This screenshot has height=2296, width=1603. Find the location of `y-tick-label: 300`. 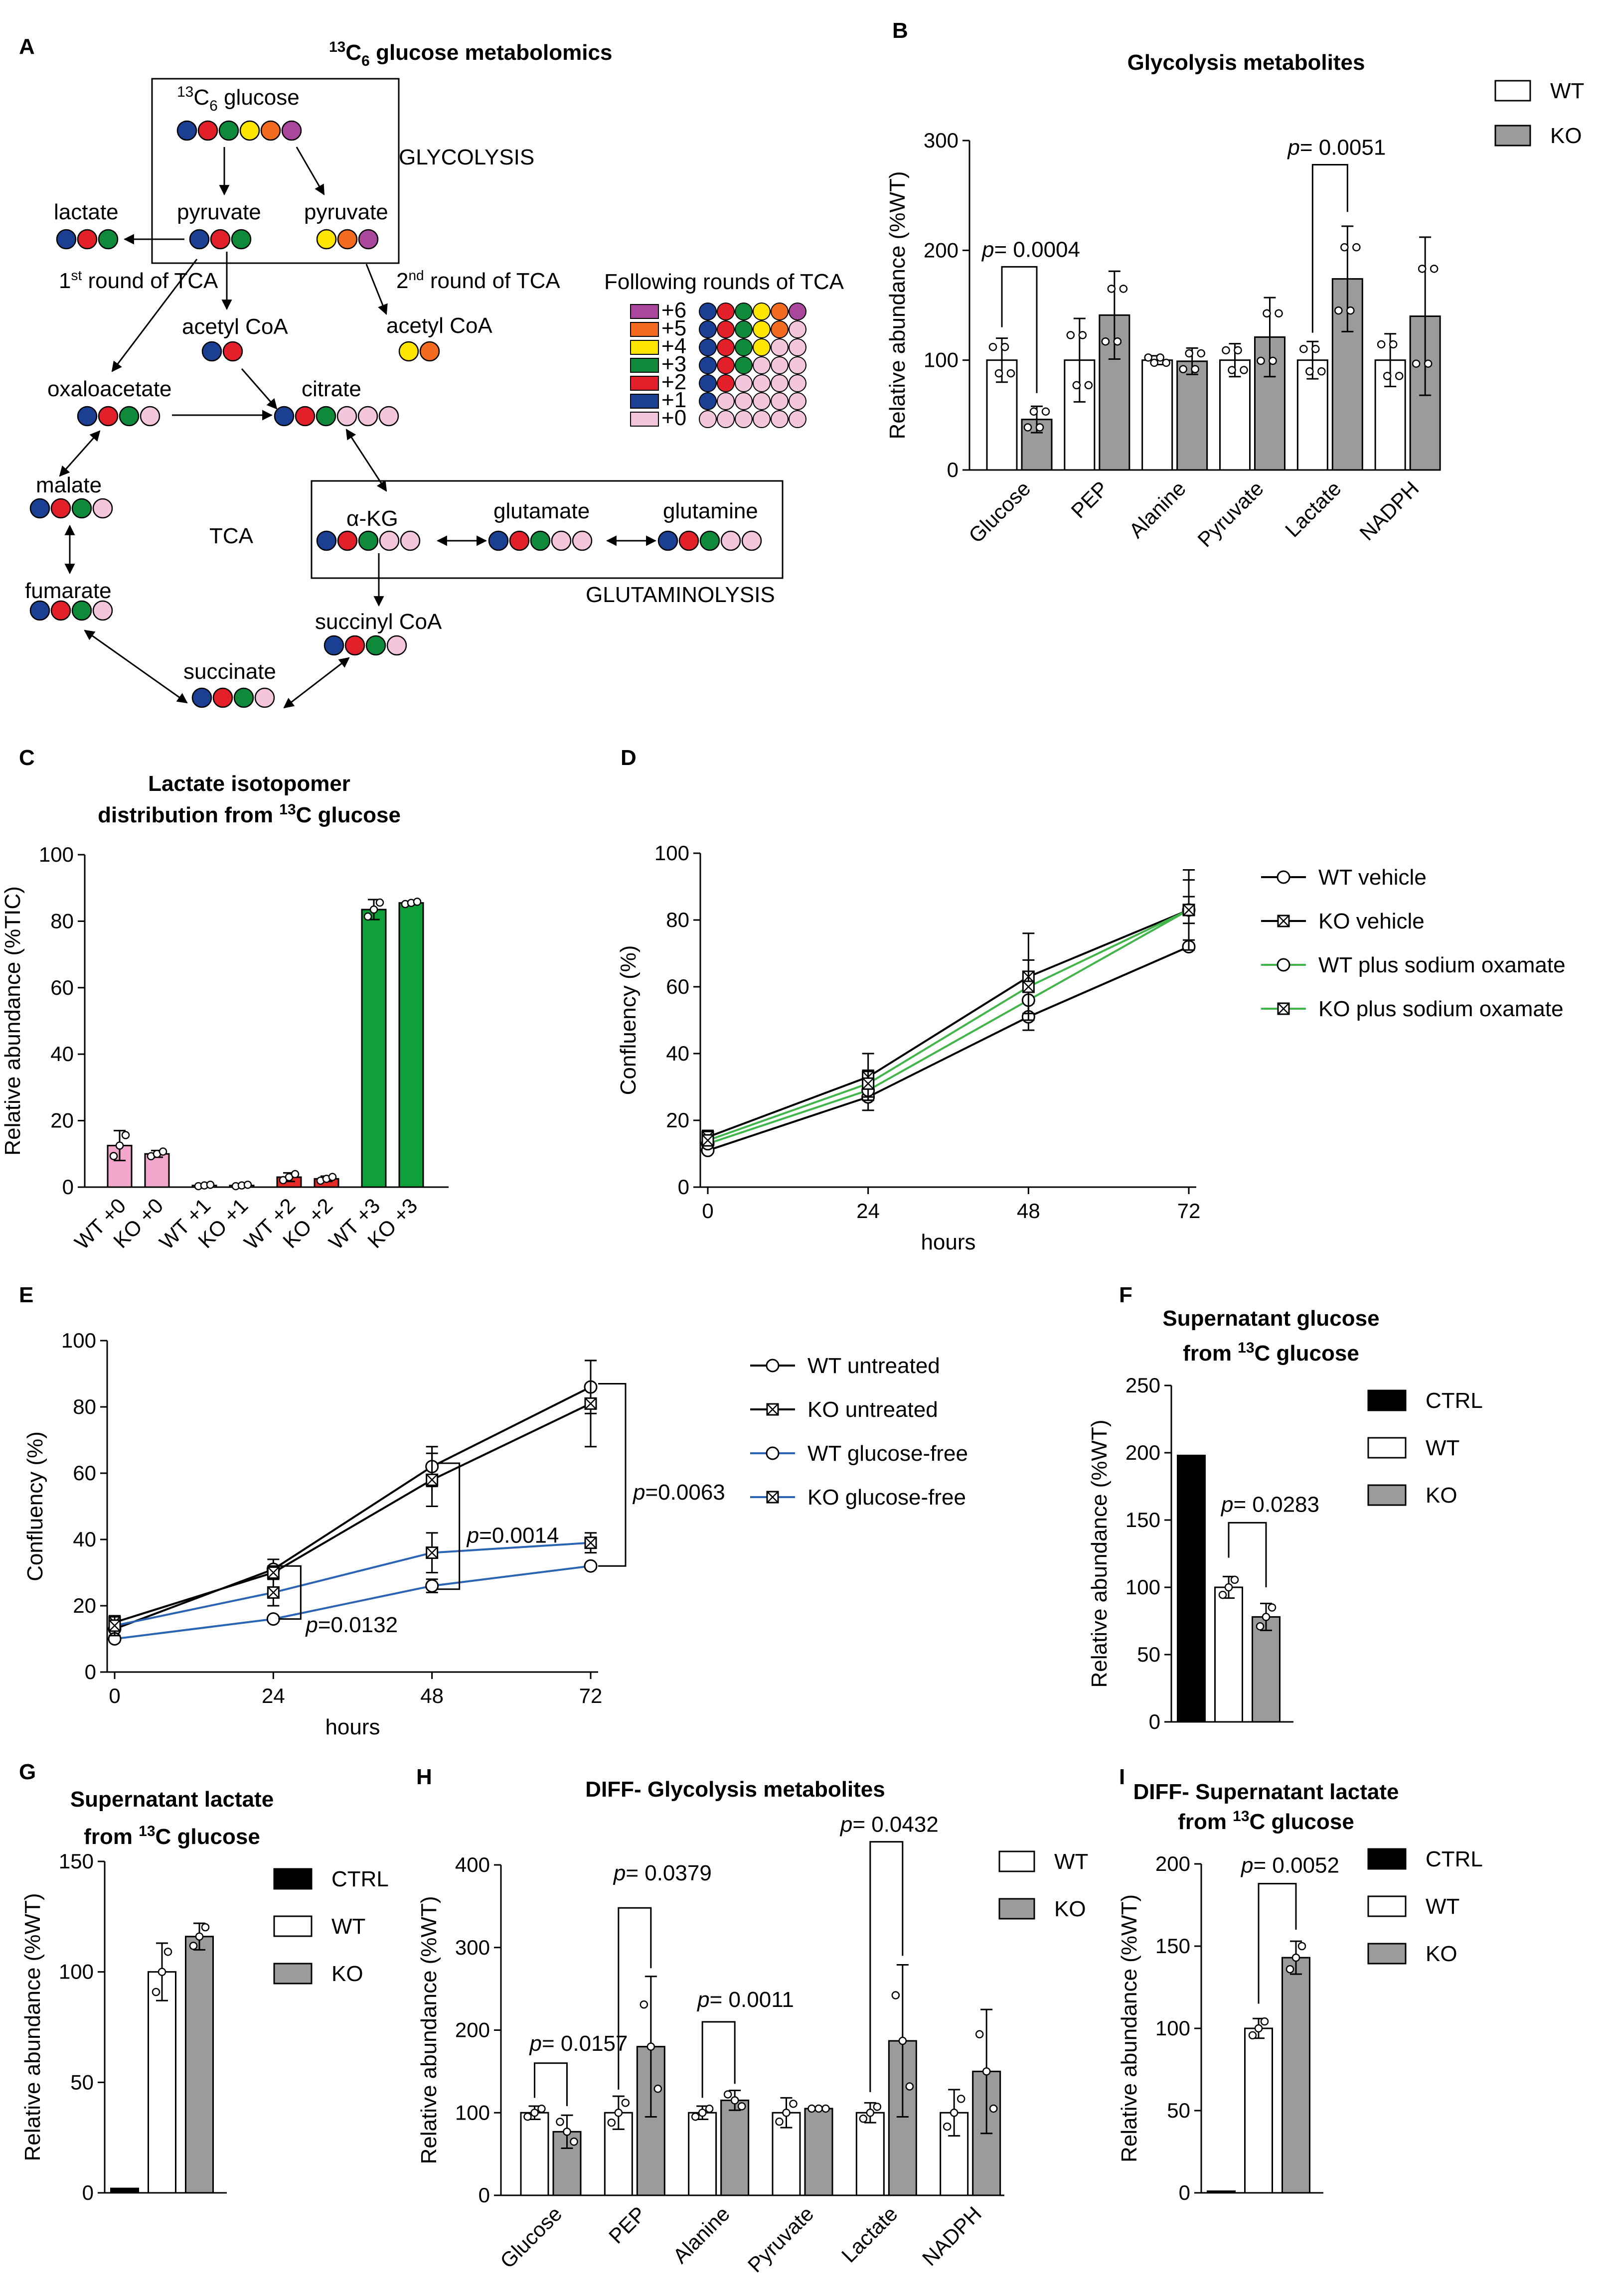

y-tick-label: 300 is located at coordinates (941, 140).